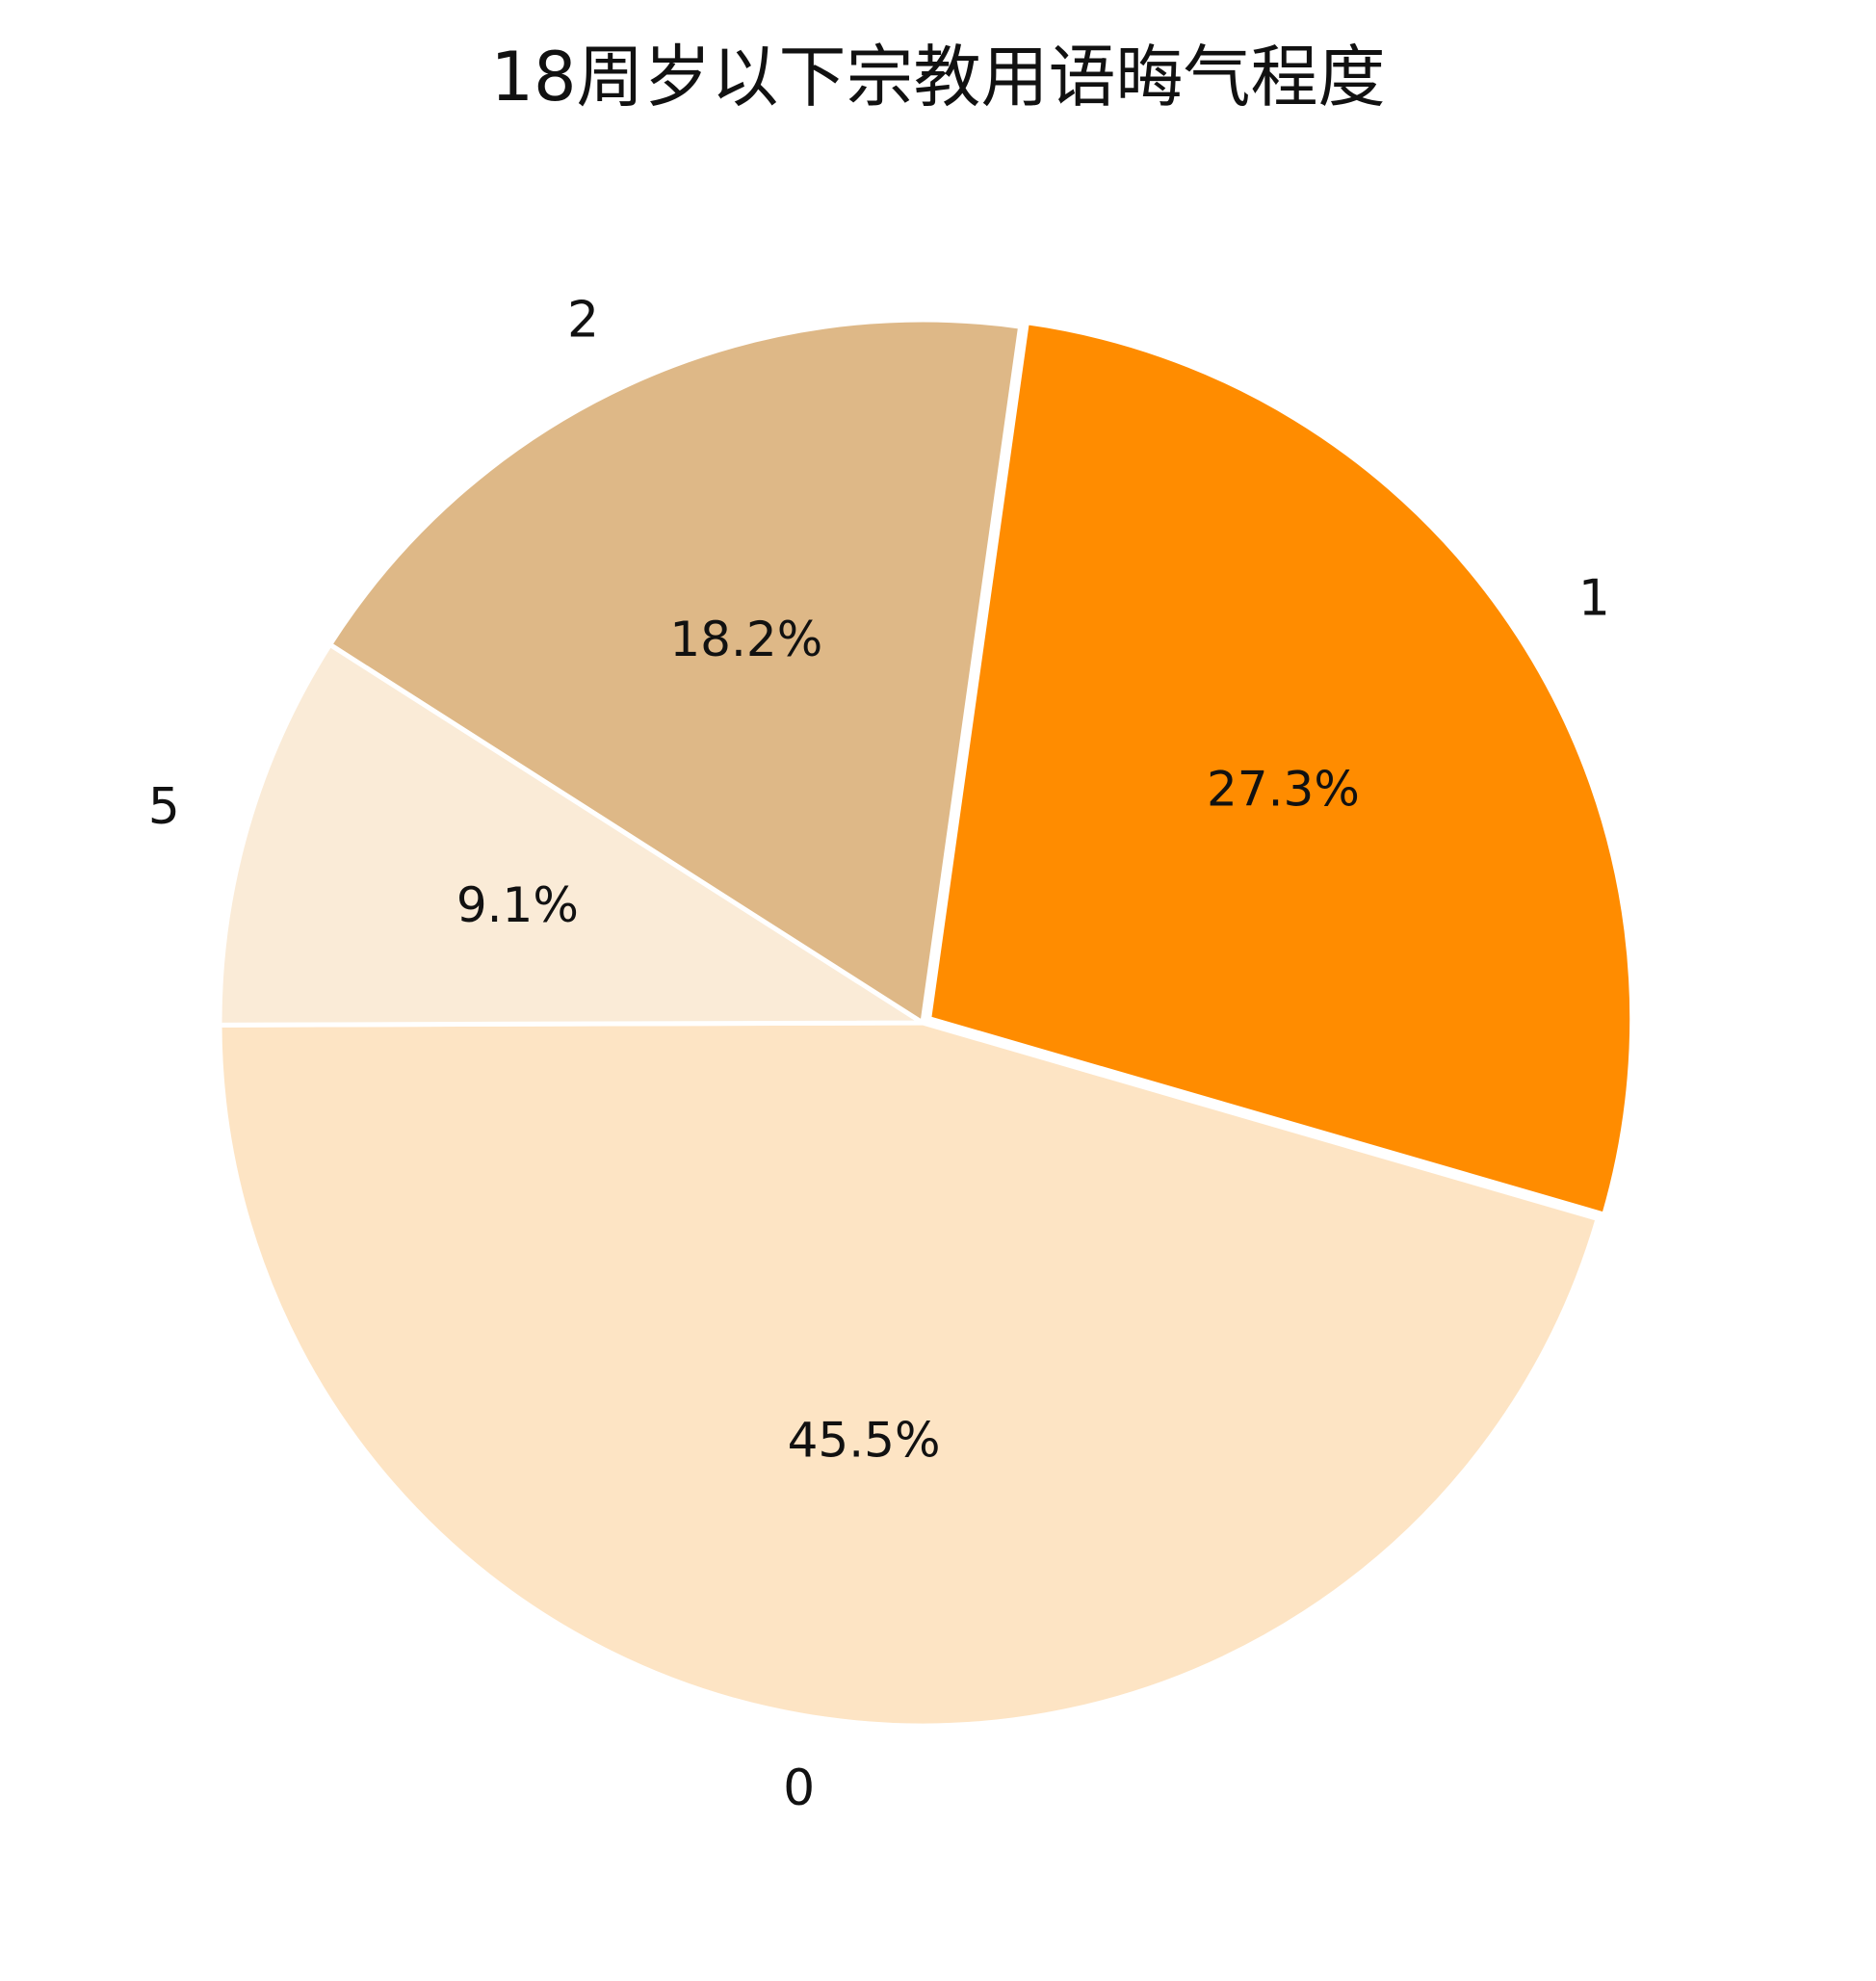 The width and height of the screenshot is (1876, 1981). What do you see at coordinates (746, 639) in the screenshot?
I see `pct-label-2: 18.2%` at bounding box center [746, 639].